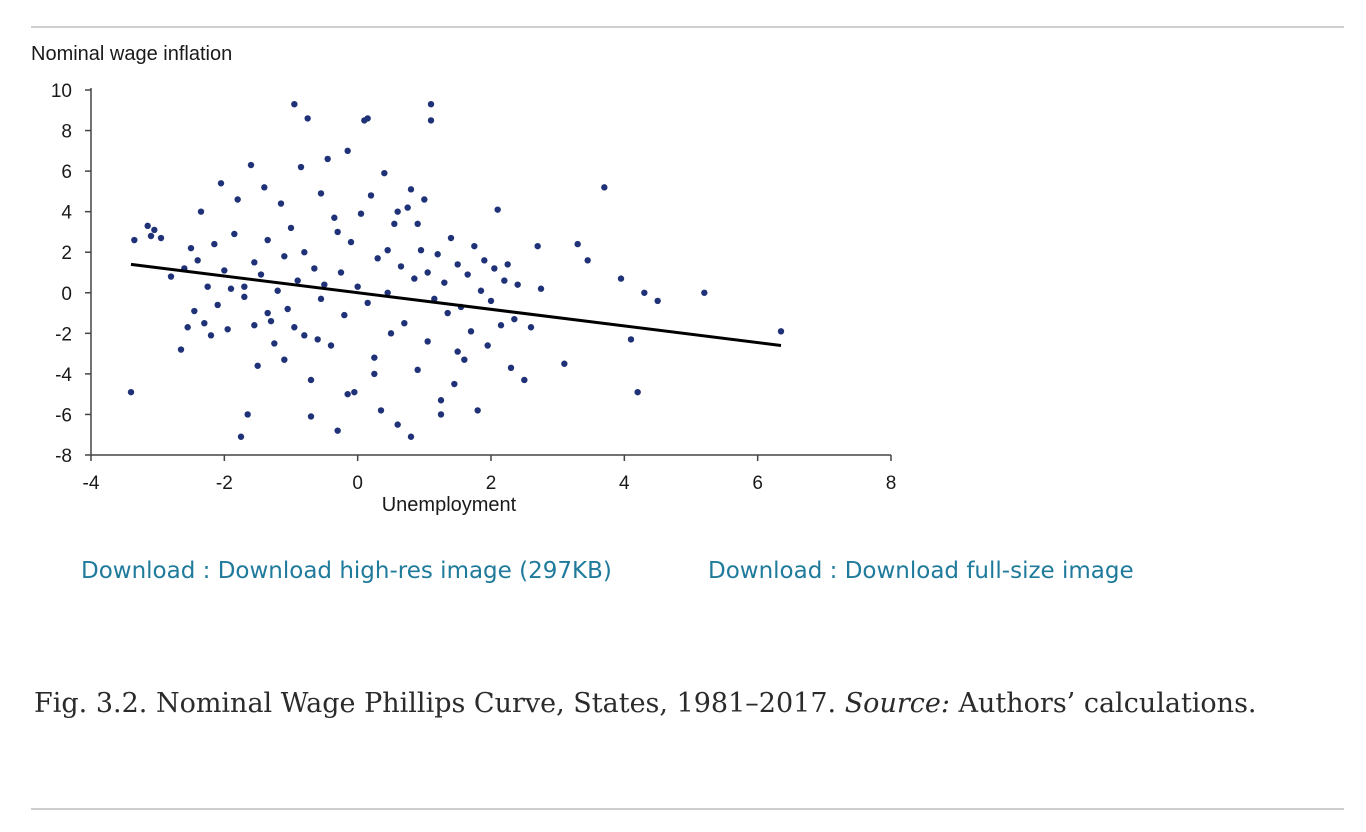 This screenshot has height=832, width=1366. I want to click on y-axis-title: Nominal wage inflation, so click(131, 54).